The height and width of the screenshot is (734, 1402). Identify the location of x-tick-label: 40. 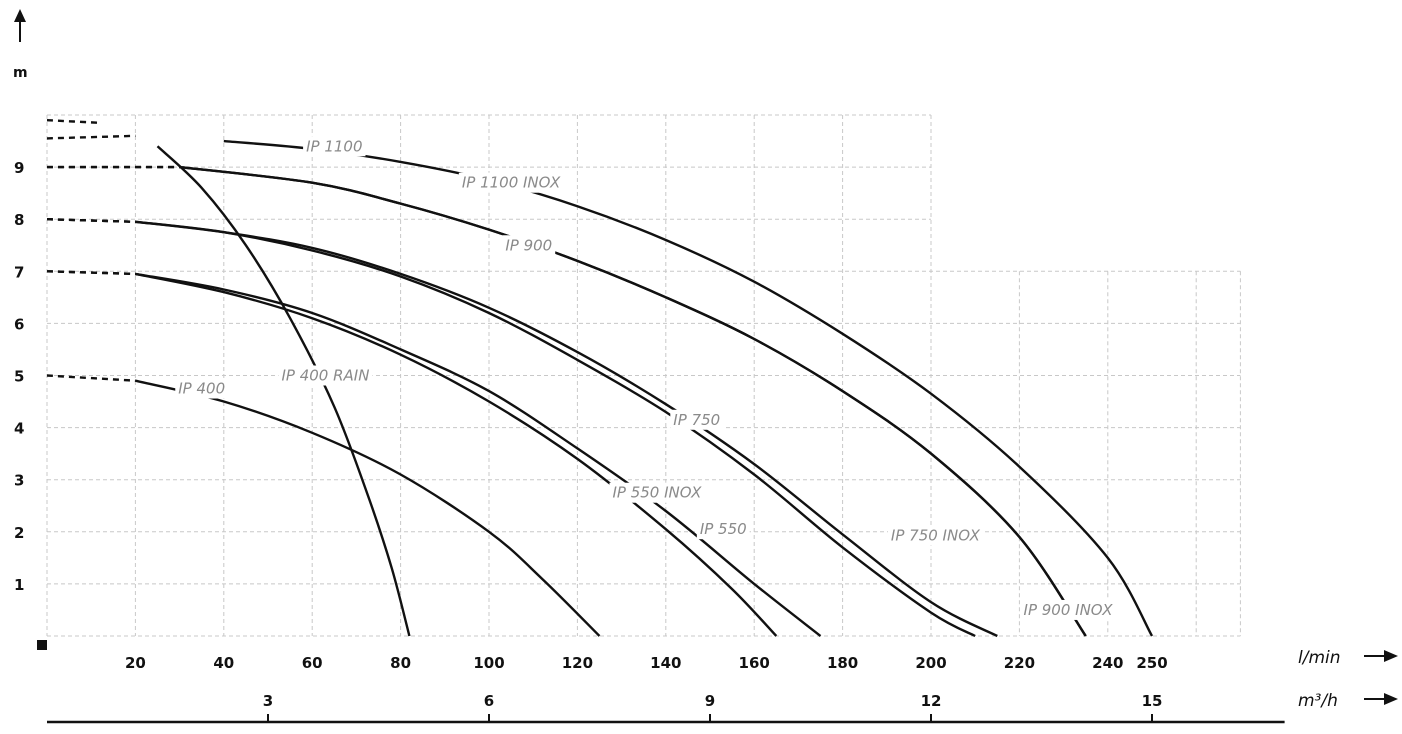
(223, 663).